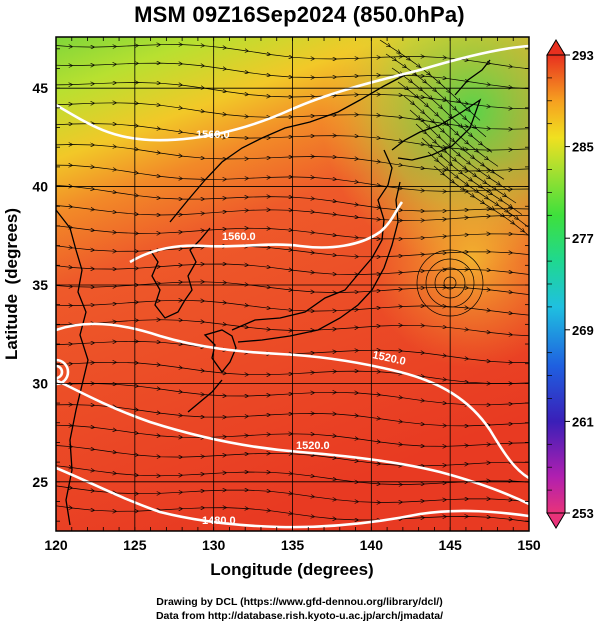  Describe the element at coordinates (583, 421) in the screenshot. I see `colorbar-tick-label: 261` at that location.